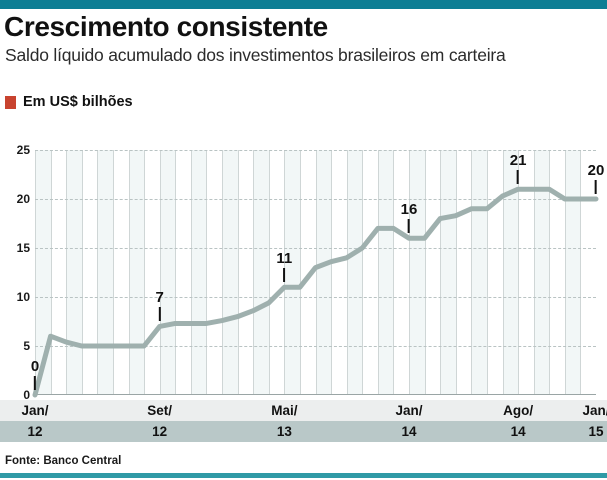  What do you see at coordinates (23, 199) in the screenshot?
I see `y-axis-tick-label: 20` at bounding box center [23, 199].